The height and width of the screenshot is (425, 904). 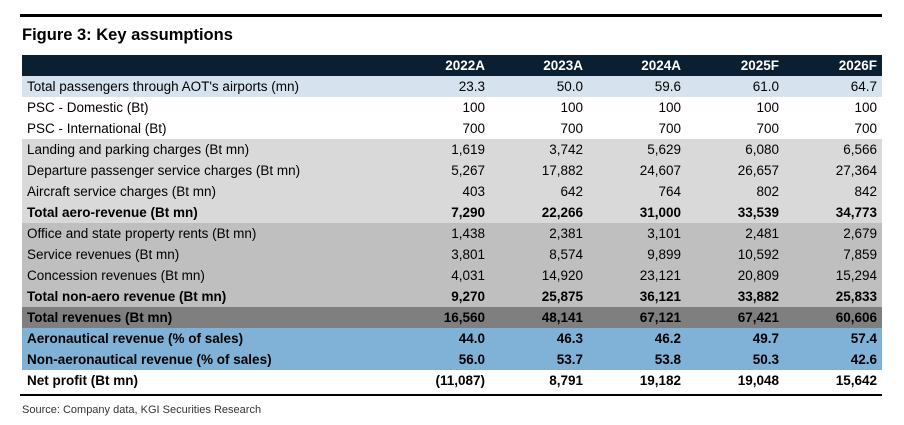 What do you see at coordinates (637, 170) in the screenshot?
I see `value-cell: 24,607` at bounding box center [637, 170].